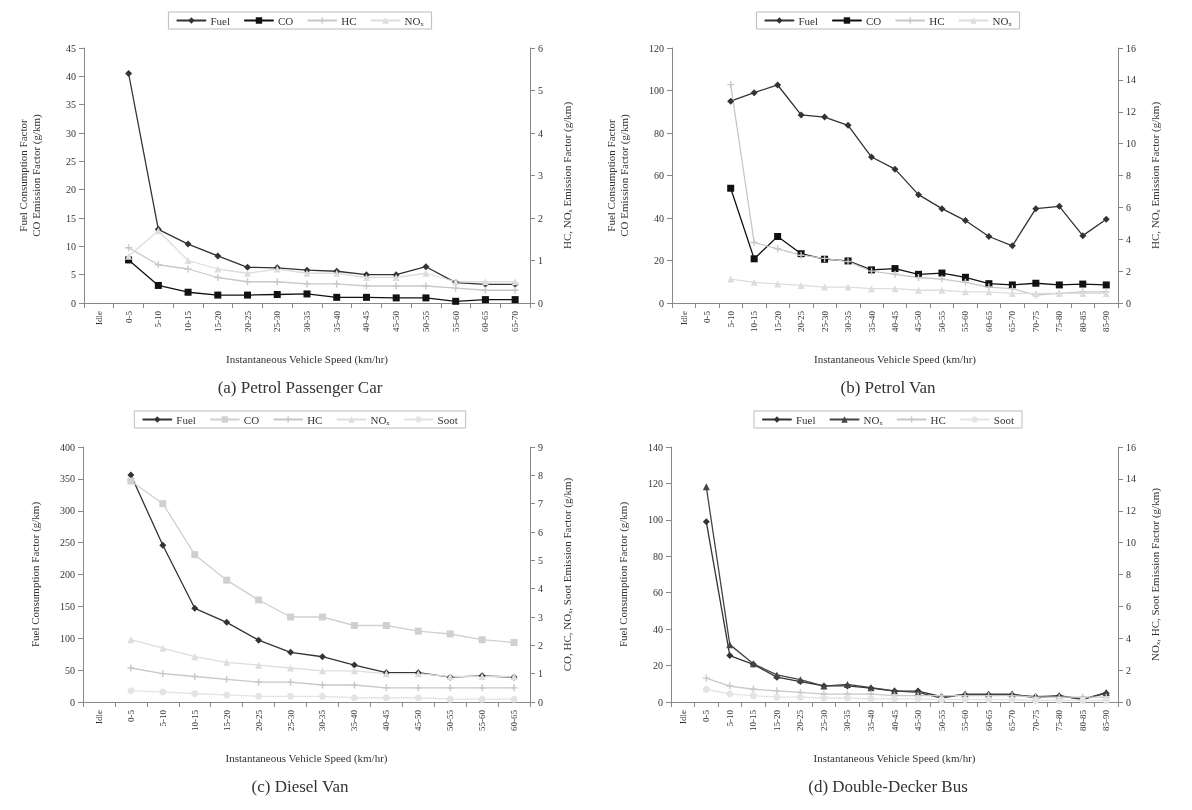  What do you see at coordinates (658, 593) in the screenshot?
I see `y-tick-label: 60` at bounding box center [658, 593].